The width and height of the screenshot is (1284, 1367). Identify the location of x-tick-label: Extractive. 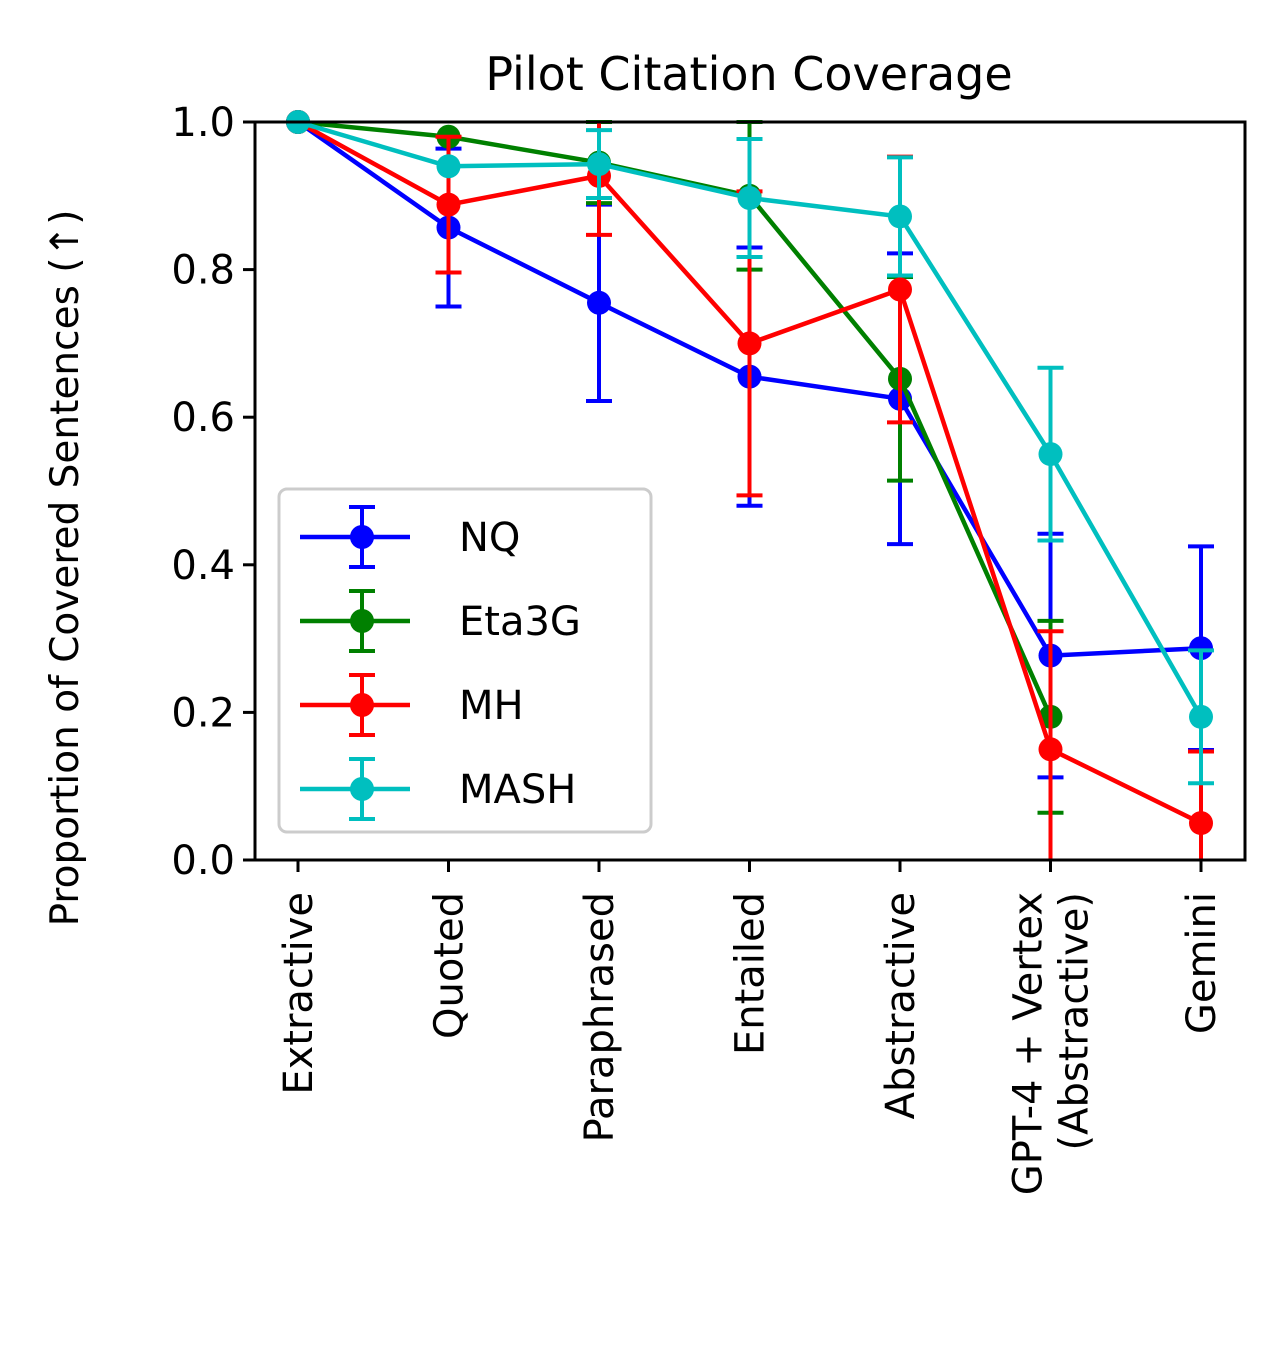
(299, 993).